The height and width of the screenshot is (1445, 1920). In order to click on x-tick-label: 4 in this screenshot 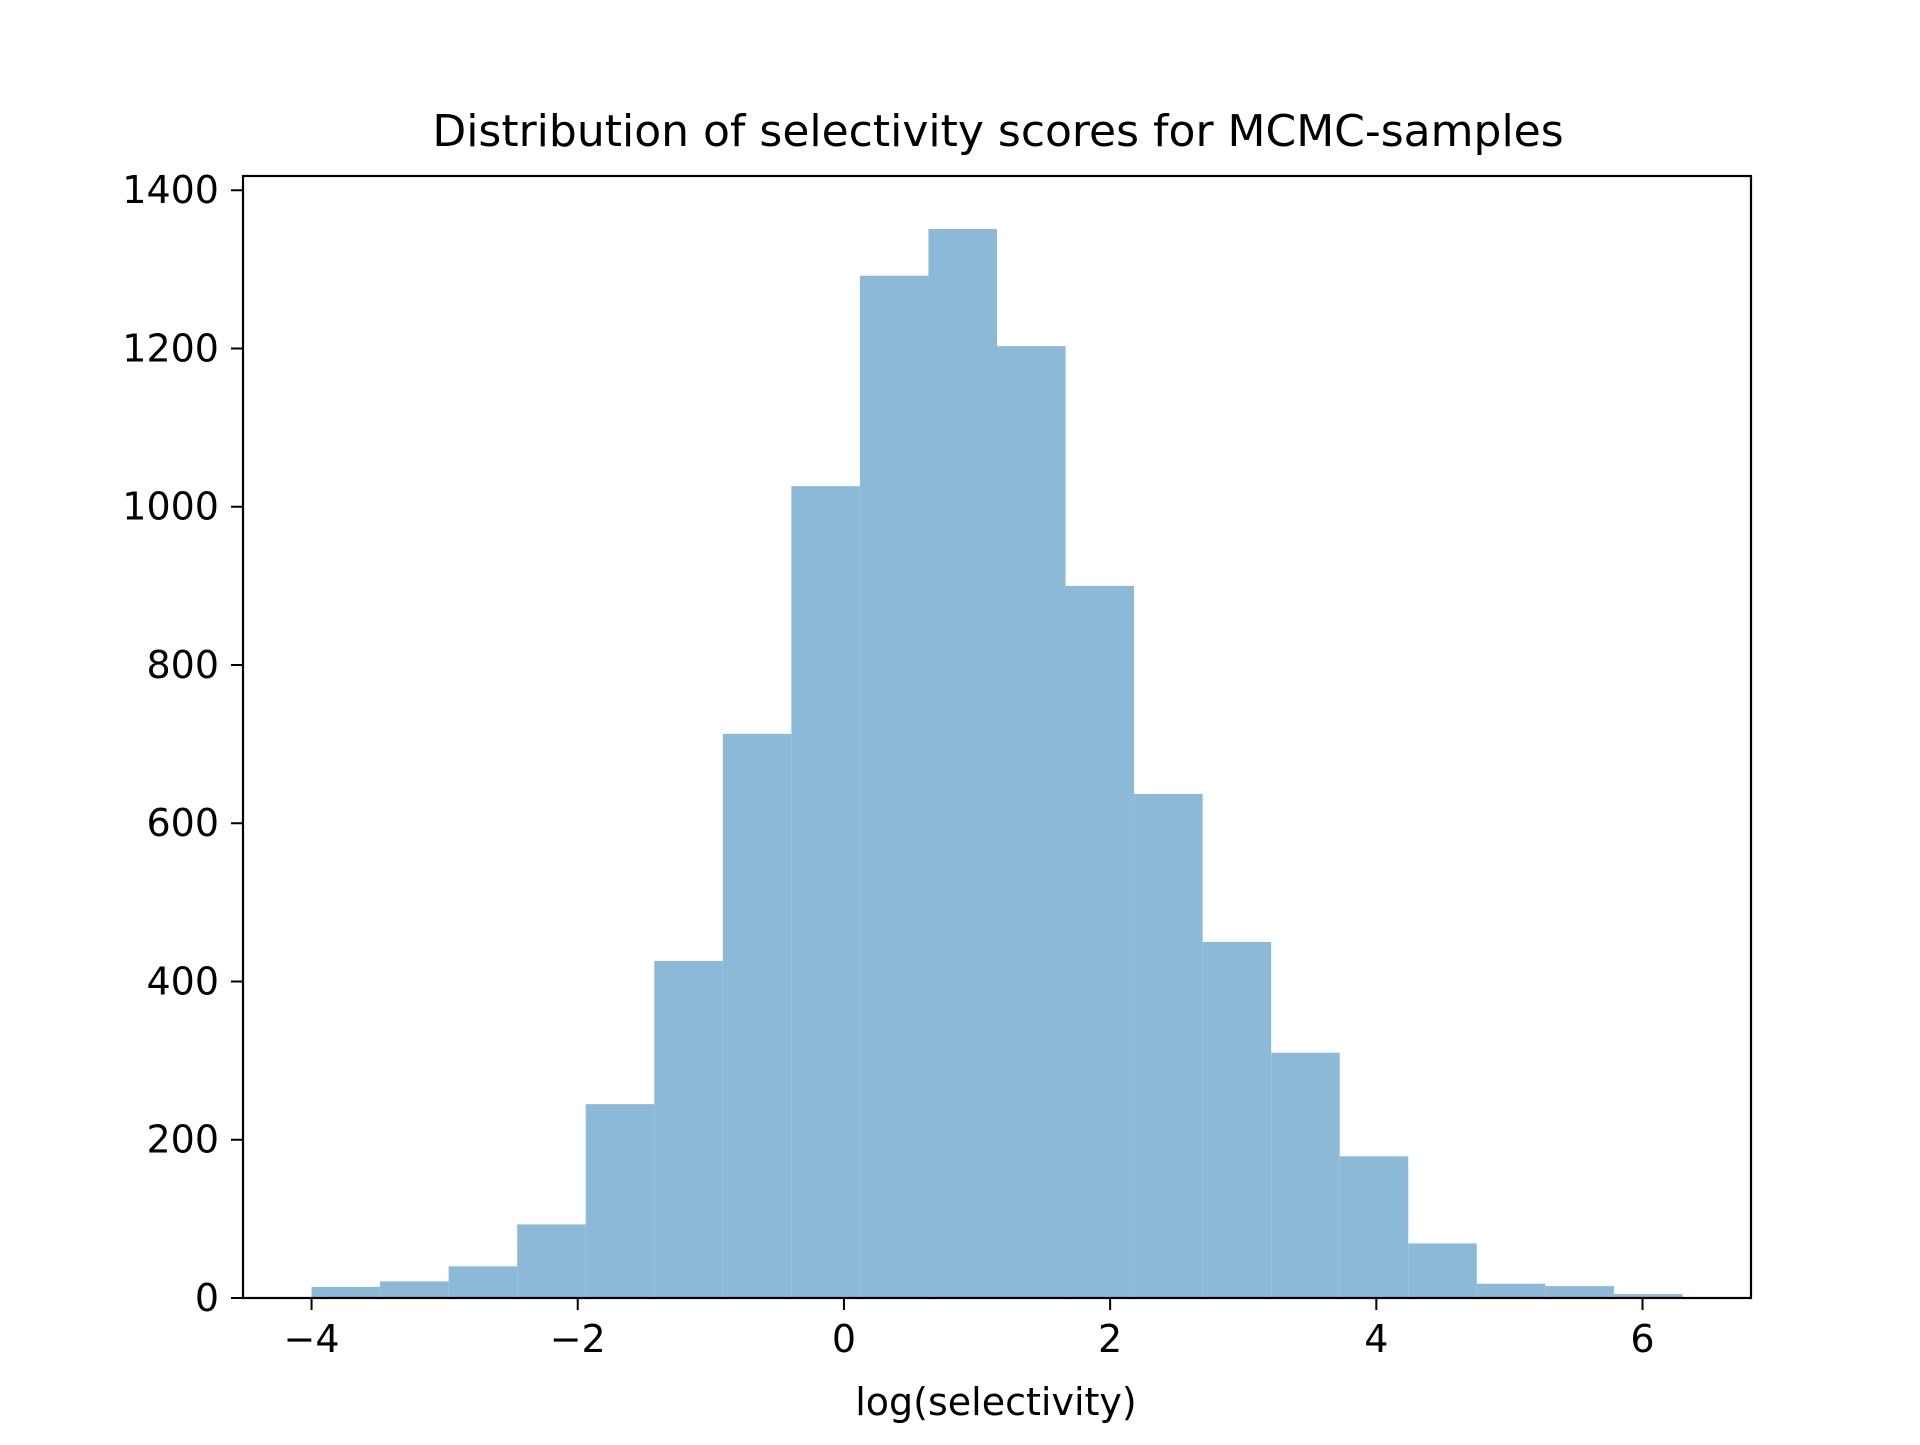, I will do `click(1376, 1339)`.